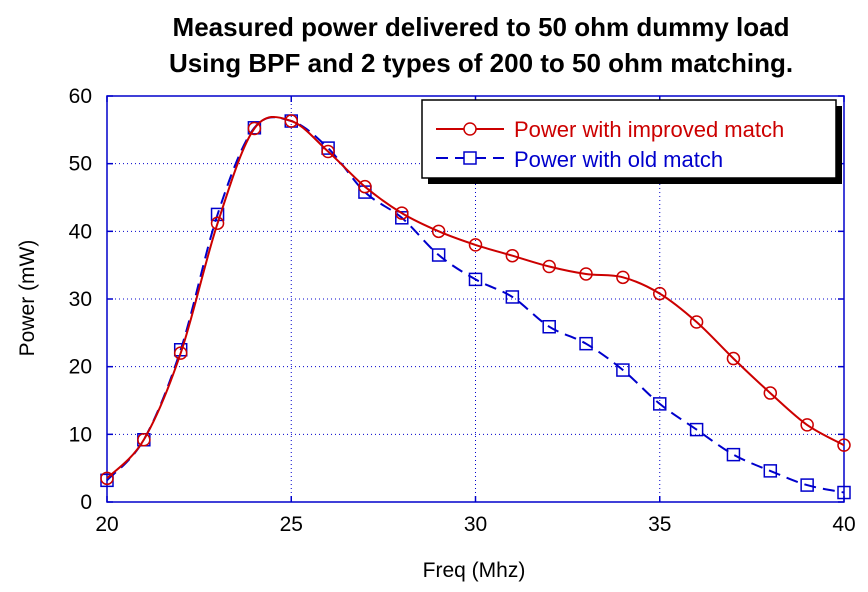 Image resolution: width=868 pixels, height=592 pixels. Describe the element at coordinates (80, 164) in the screenshot. I see `y-tick-label: 50` at that location.